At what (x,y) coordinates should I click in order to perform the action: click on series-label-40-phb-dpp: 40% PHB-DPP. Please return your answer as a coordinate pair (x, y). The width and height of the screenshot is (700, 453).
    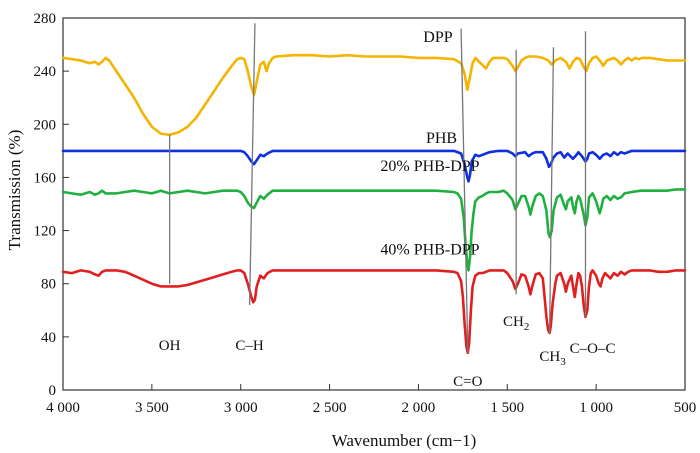
    Looking at the image, I should click on (429, 249).